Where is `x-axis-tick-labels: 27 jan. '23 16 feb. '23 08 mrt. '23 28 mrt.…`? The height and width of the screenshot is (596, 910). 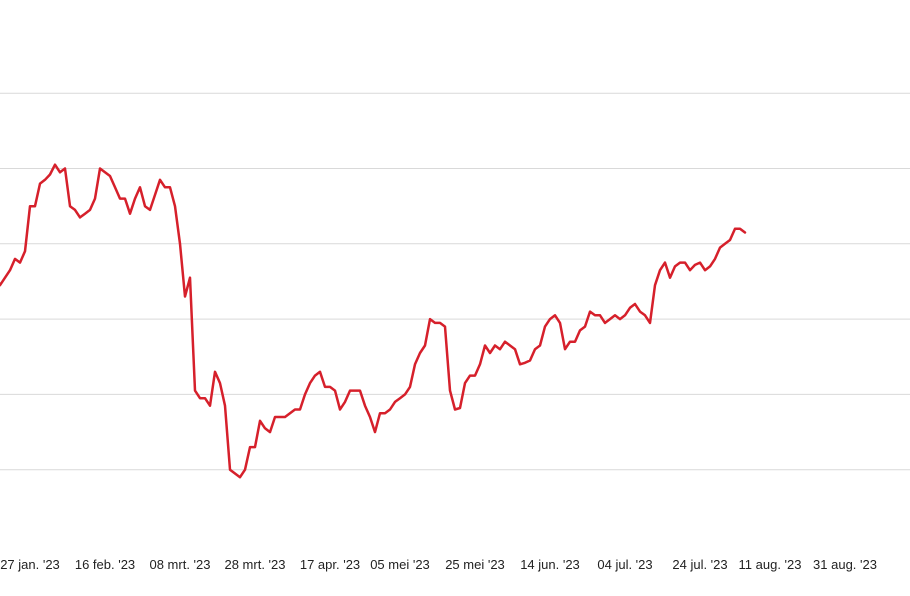
x-axis-tick-labels: 27 jan. '23 16 feb. '23 08 mrt. '23 28 mrt.… is located at coordinates (438, 564).